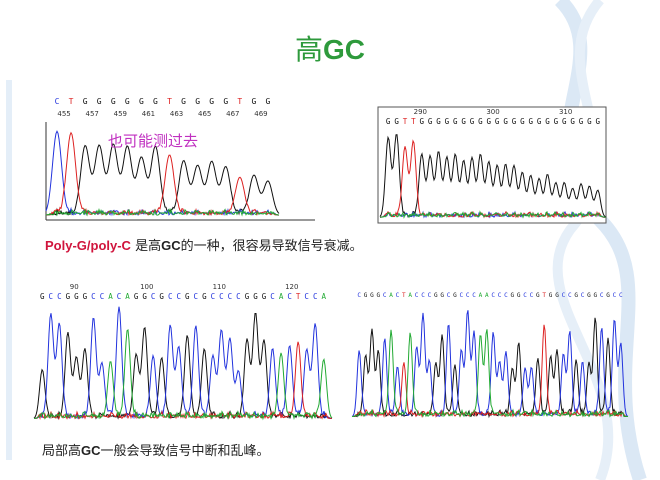 The height and width of the screenshot is (480, 660). What do you see at coordinates (204, 114) in the screenshot?
I see `position-label: 465` at bounding box center [204, 114].